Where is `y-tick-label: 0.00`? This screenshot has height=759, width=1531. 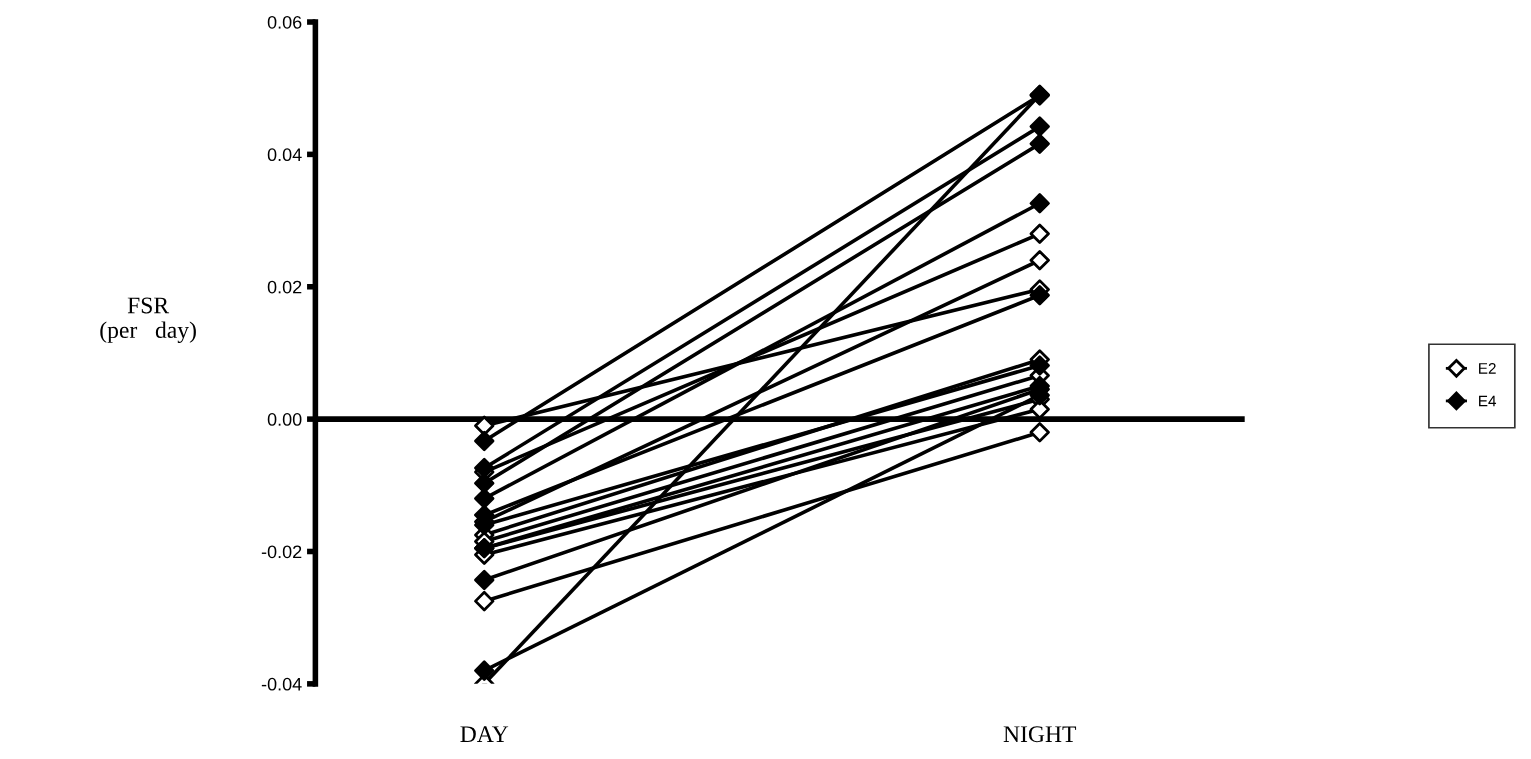
y-tick-label: 0.00 is located at coordinates (284, 419).